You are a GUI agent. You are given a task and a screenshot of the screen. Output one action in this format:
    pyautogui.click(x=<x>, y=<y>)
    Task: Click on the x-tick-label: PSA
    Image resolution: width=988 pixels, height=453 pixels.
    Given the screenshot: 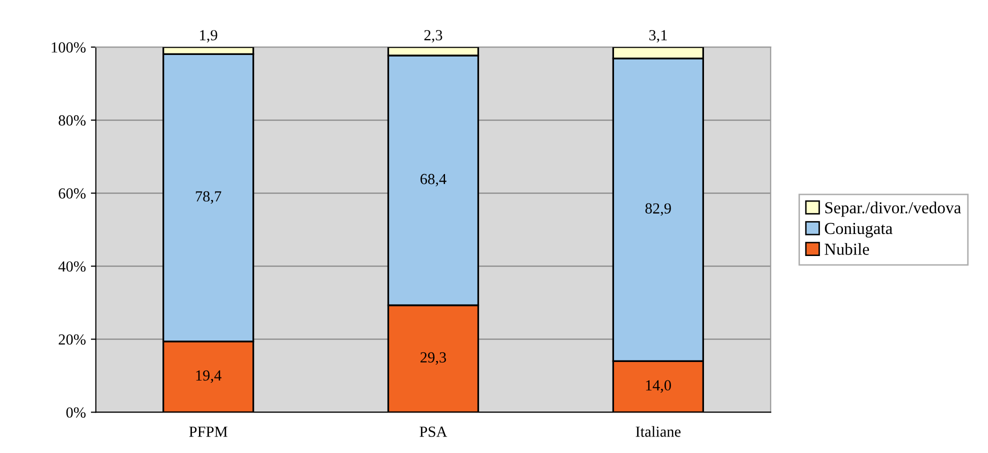 What is the action you would take?
    pyautogui.click(x=434, y=431)
    